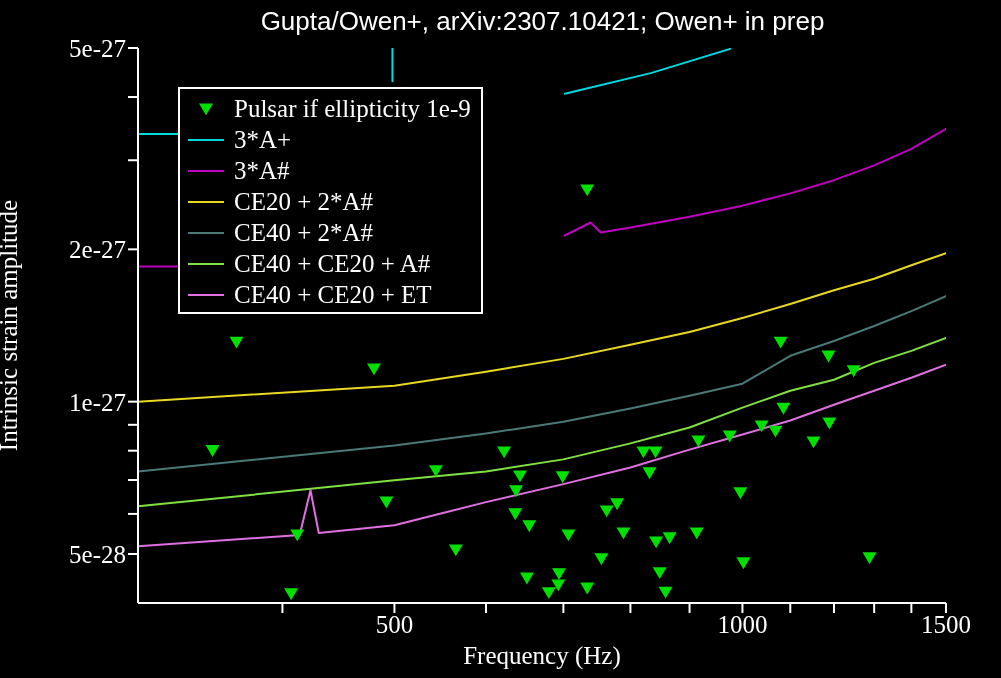 Image resolution: width=1001 pixels, height=678 pixels. What do you see at coordinates (542, 21) in the screenshot?
I see `chart-title: Gupta/Owen+, arXiv:2307.10421; Owen+ in prep` at bounding box center [542, 21].